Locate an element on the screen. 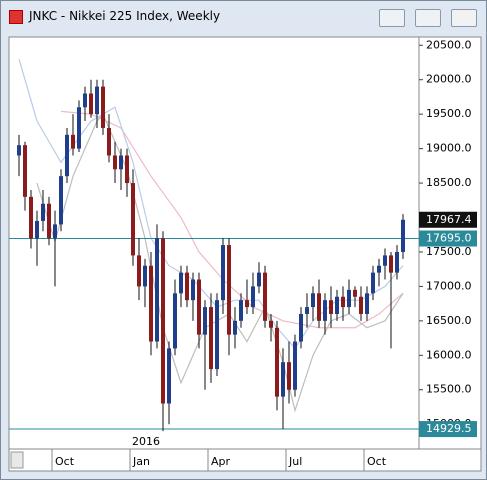 The height and width of the screenshot is (480, 487). reference-label: 17695.0 is located at coordinates (449, 238).